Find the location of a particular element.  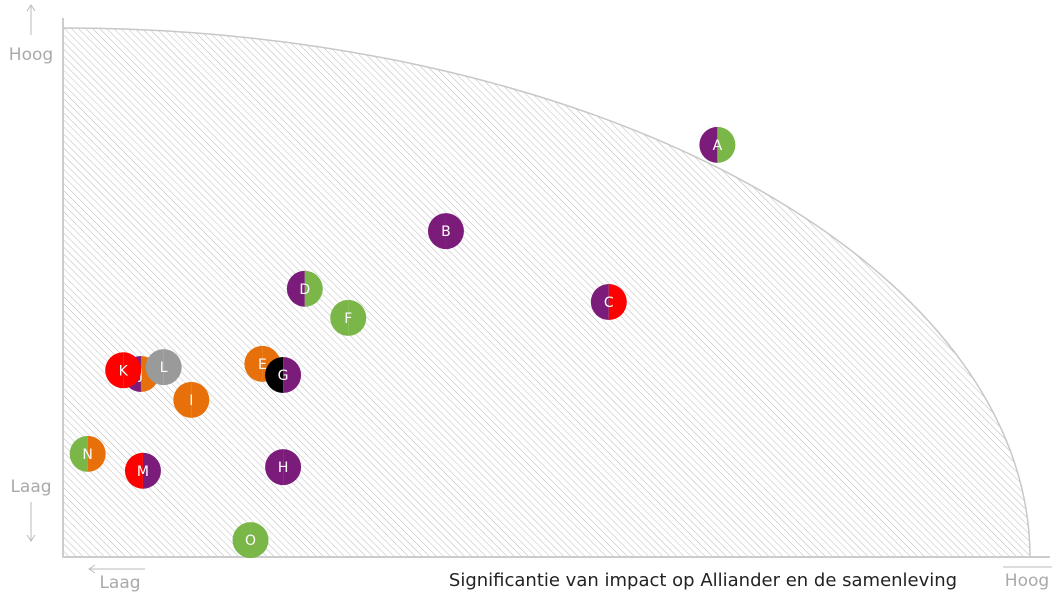

point: N is located at coordinates (87, 453).